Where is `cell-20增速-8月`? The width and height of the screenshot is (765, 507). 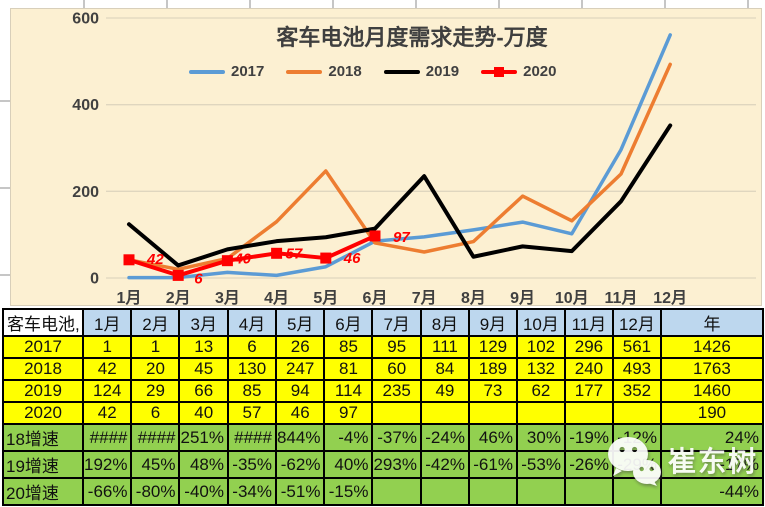
cell-20增速-8月 is located at coordinates (444, 491).